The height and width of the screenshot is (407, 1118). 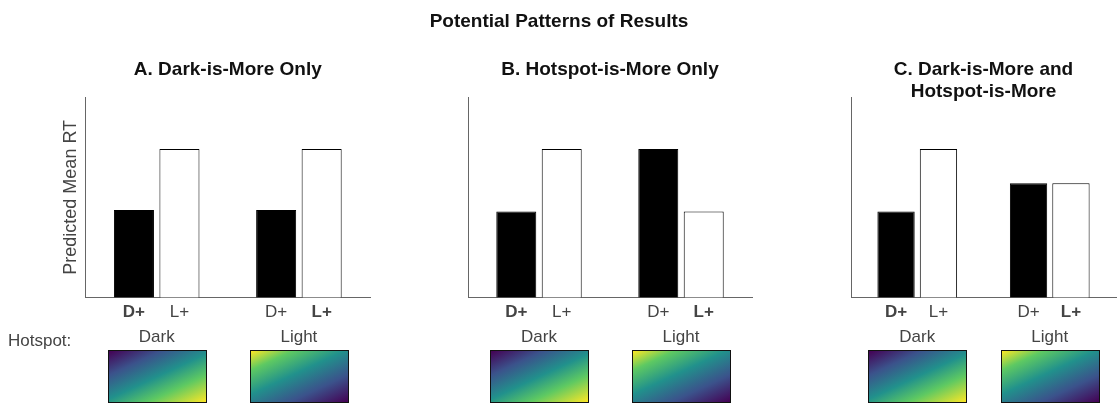 What do you see at coordinates (983, 80) in the screenshot?
I see `chart-title: C. Dark-is-More and Hotspot-is-More` at bounding box center [983, 80].